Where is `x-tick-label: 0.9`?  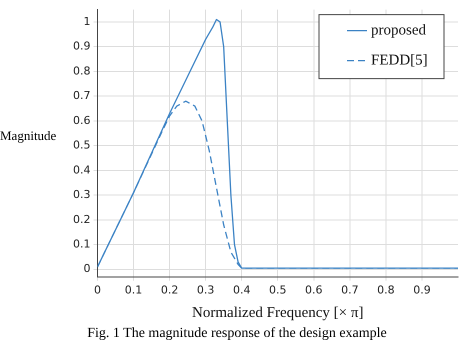 x-tick-label: 0.9 is located at coordinates (422, 289).